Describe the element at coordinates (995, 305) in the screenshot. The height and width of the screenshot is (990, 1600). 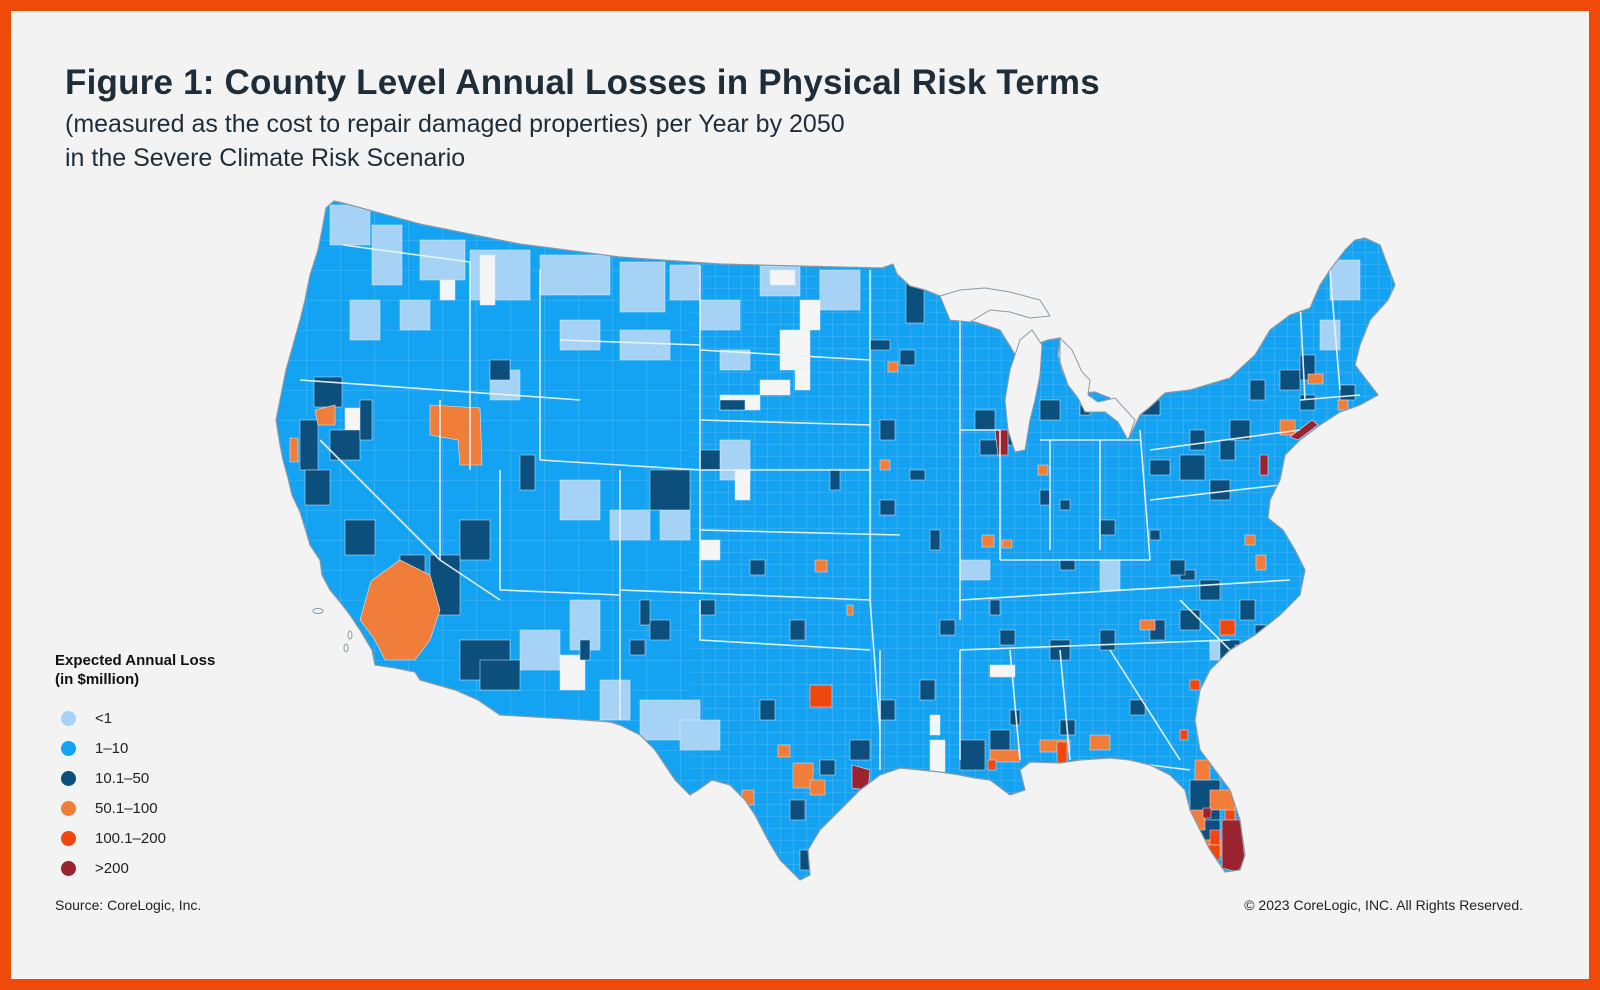
I see `lake-superior` at that location.